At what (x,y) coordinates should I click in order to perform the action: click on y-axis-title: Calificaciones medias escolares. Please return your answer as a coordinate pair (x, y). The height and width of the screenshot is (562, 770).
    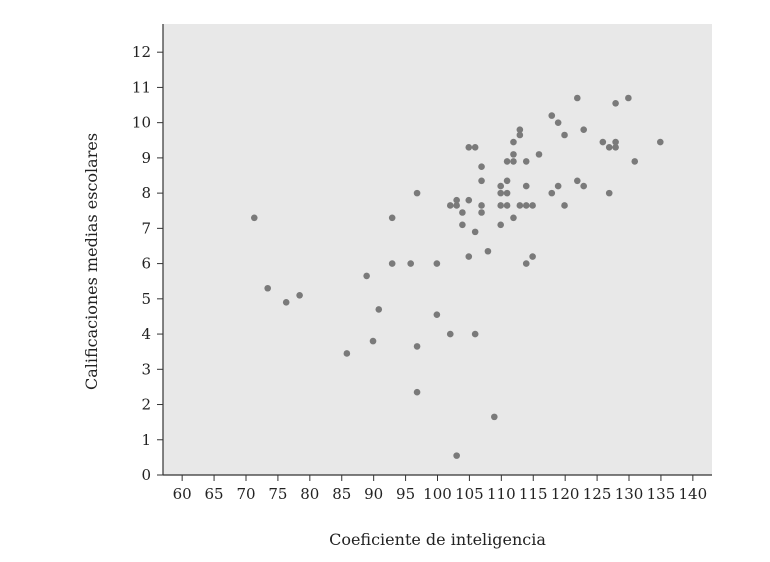
    Looking at the image, I should click on (91, 261).